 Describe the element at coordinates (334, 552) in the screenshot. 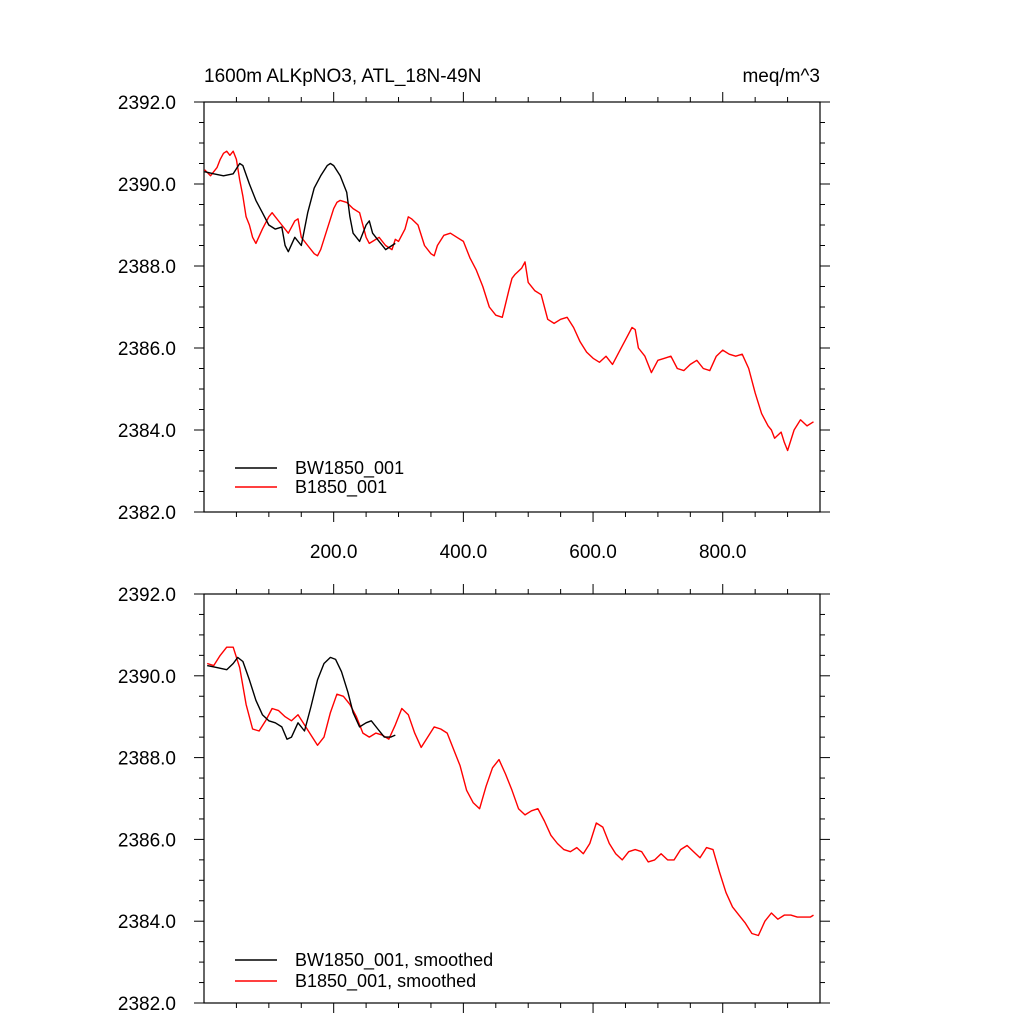

I see `x-tick-label: 200.0` at that location.